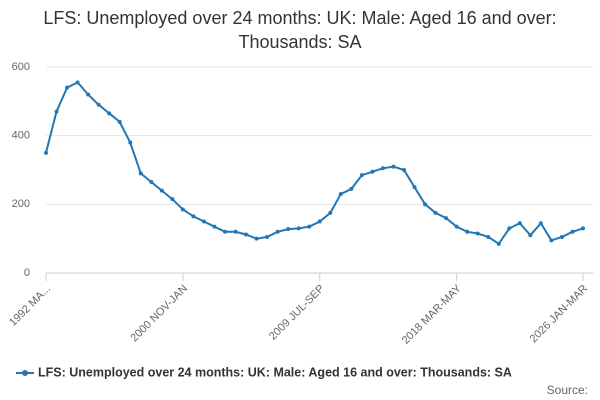  What do you see at coordinates (21, 67) in the screenshot?
I see `y-tick-label: 600` at bounding box center [21, 67].